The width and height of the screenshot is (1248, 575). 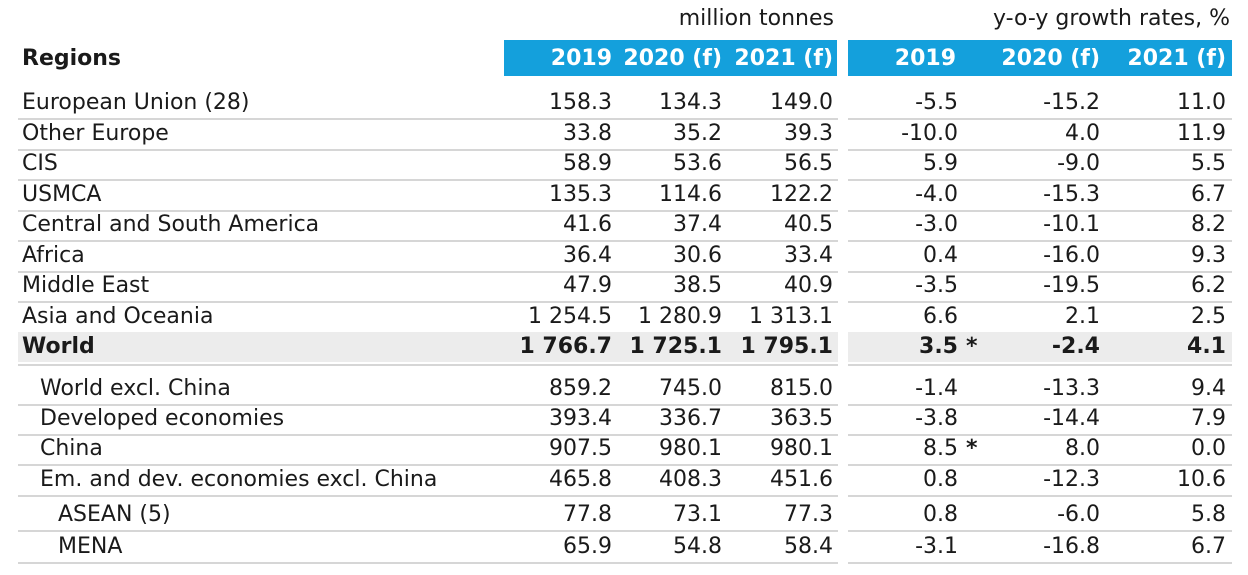 I want to click on header-col-2019-growth: 2019, so click(x=925, y=58).